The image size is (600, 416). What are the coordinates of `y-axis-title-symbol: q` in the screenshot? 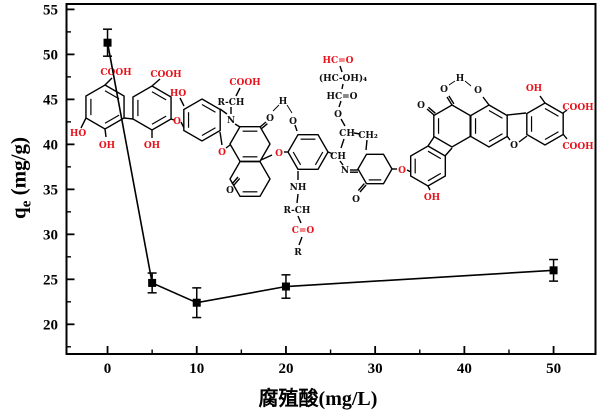 It's located at (18, 213).